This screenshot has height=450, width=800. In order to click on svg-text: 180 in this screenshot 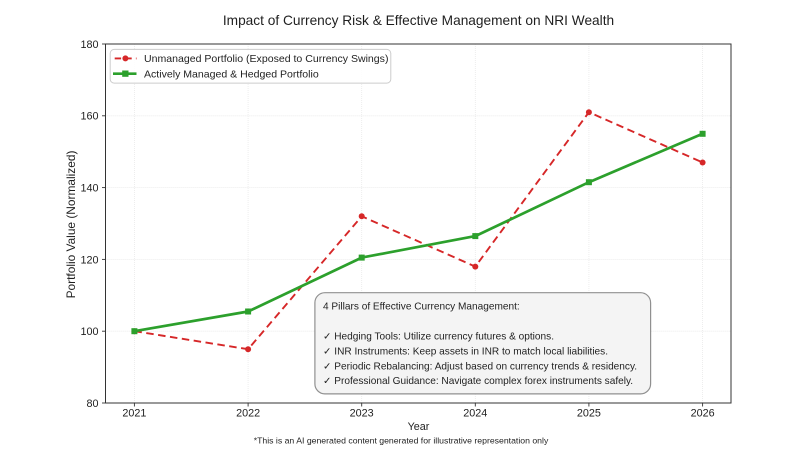, I will do `click(89, 45)`.